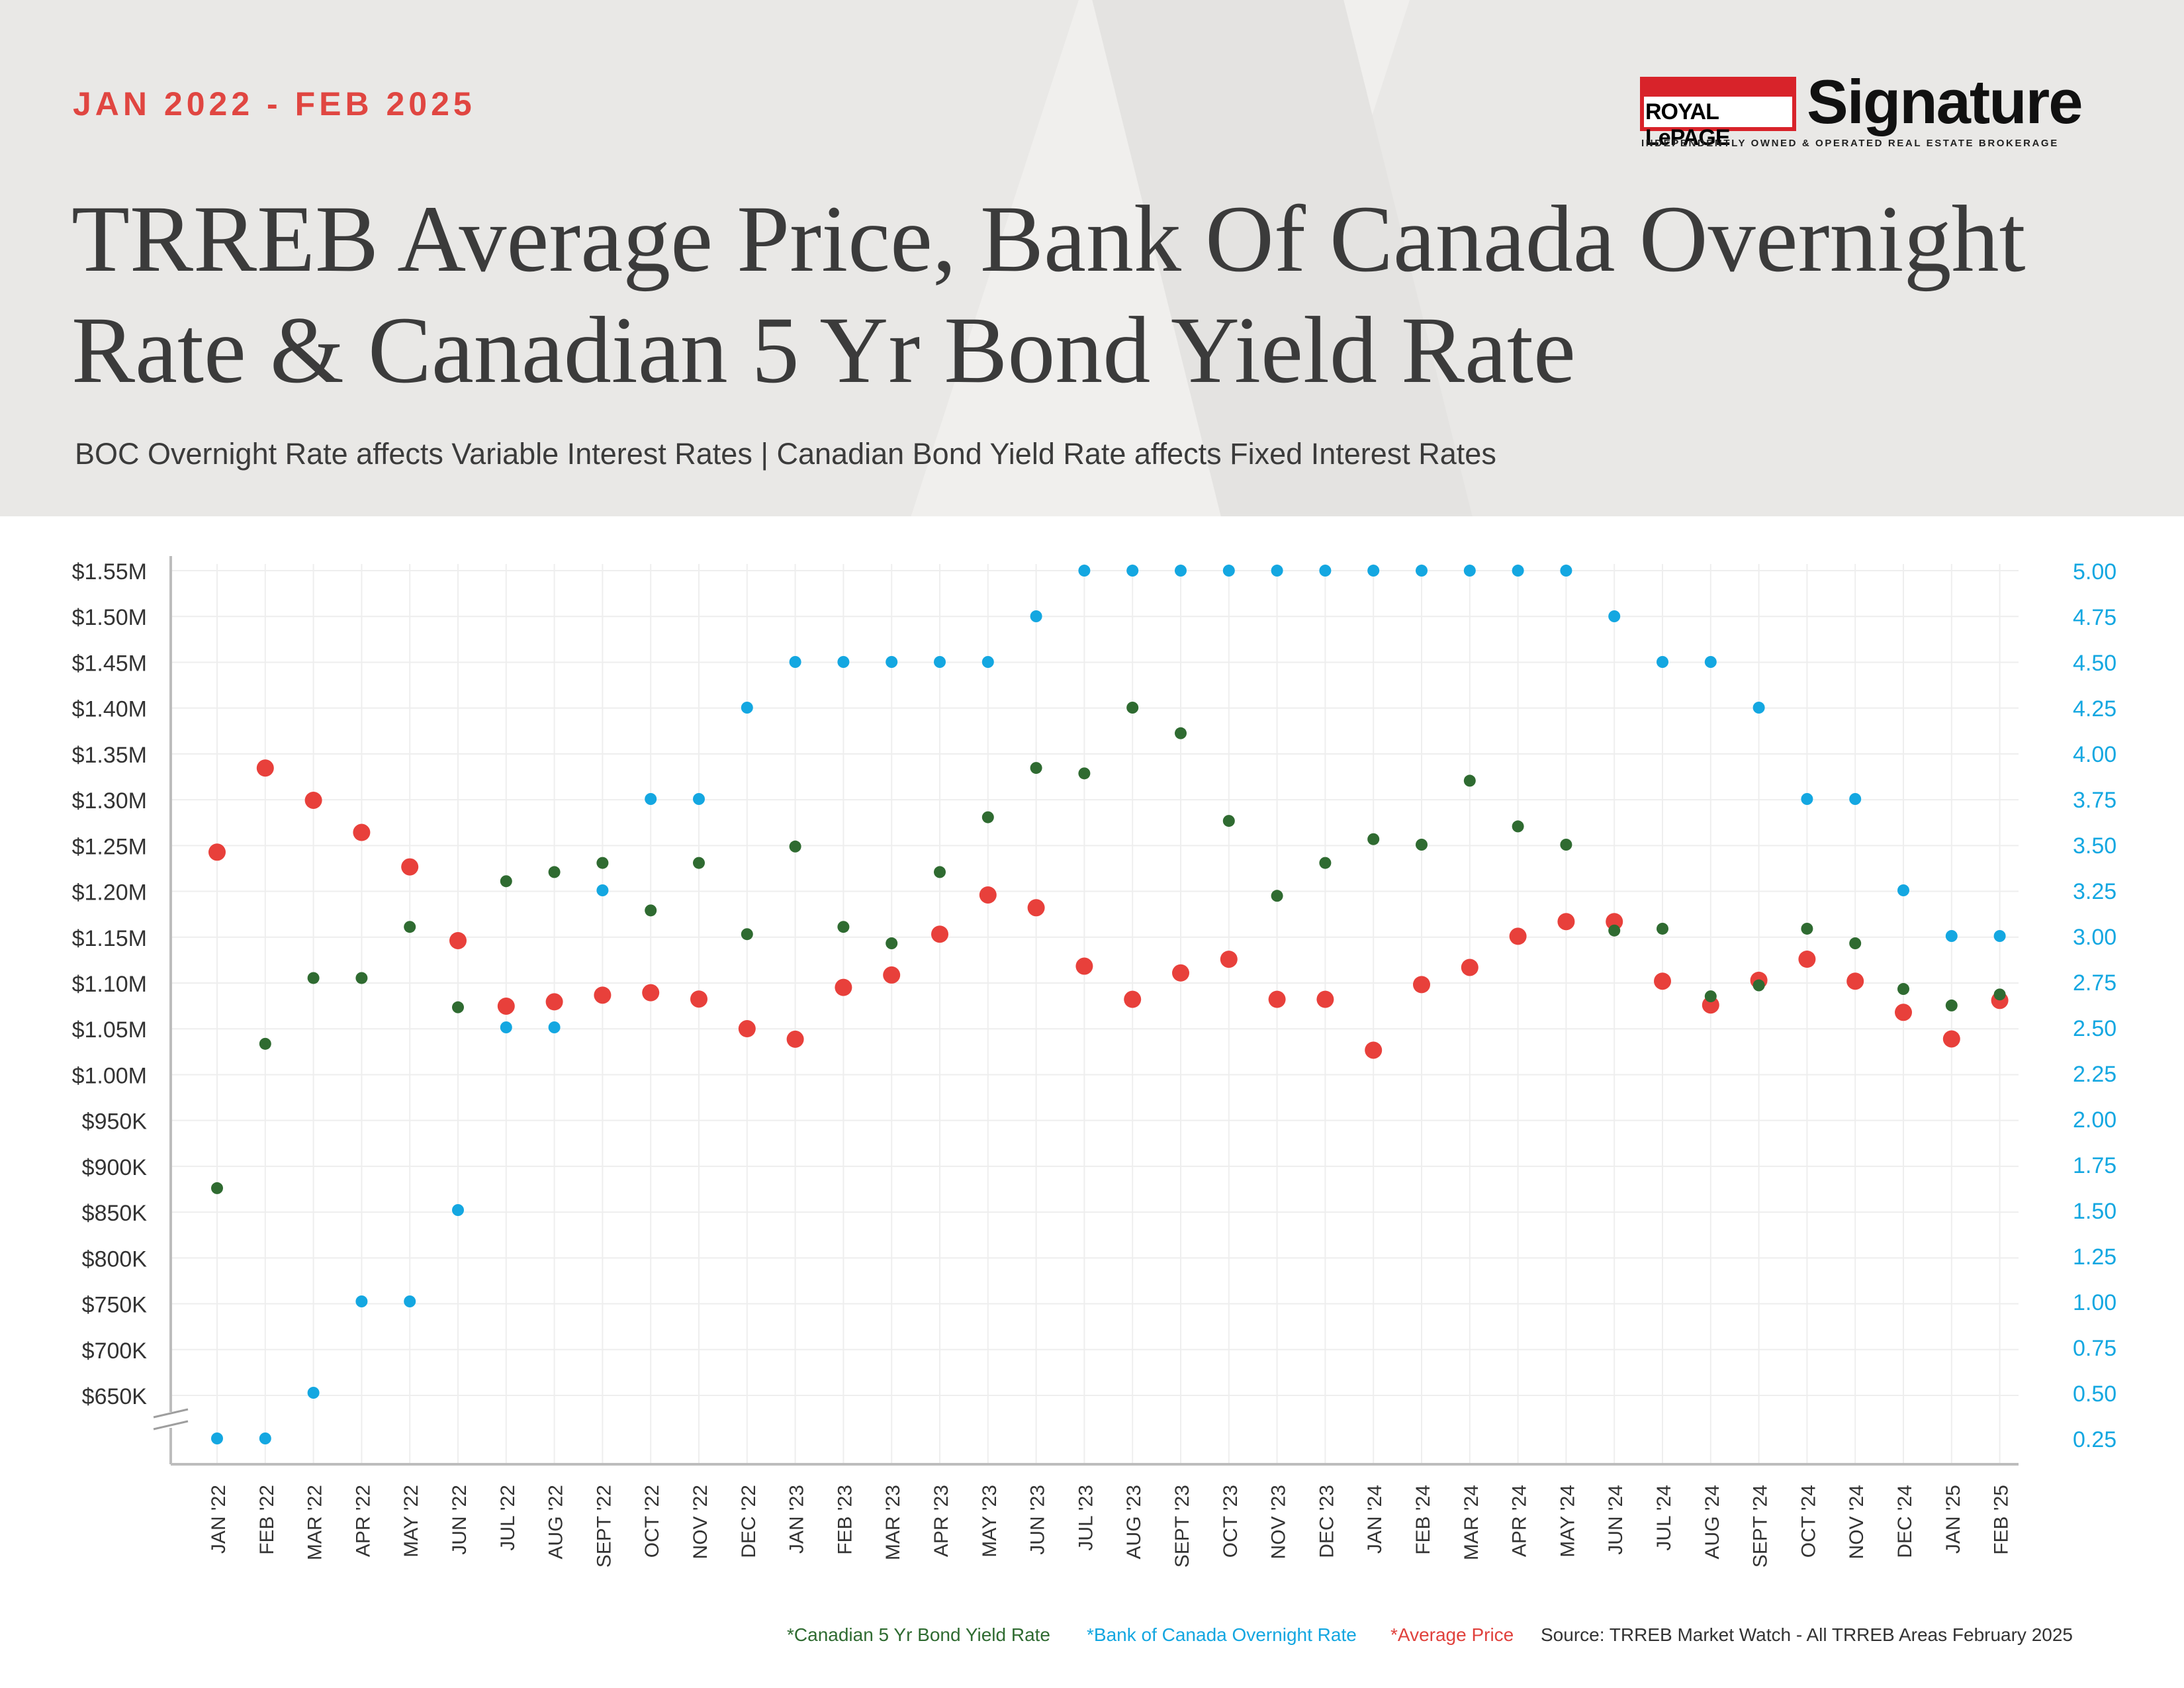 Image resolution: width=2184 pixels, height=1688 pixels. Describe the element at coordinates (2094, 663) in the screenshot. I see `right-tick-label: 4.50` at that location.